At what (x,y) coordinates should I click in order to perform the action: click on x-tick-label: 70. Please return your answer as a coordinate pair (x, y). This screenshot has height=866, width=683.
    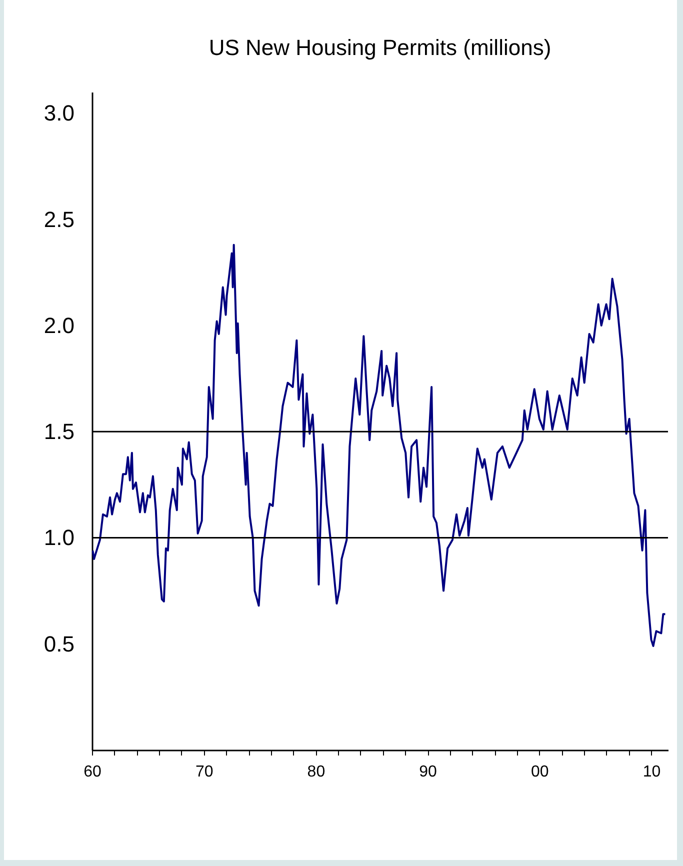
    Looking at the image, I should click on (204, 772).